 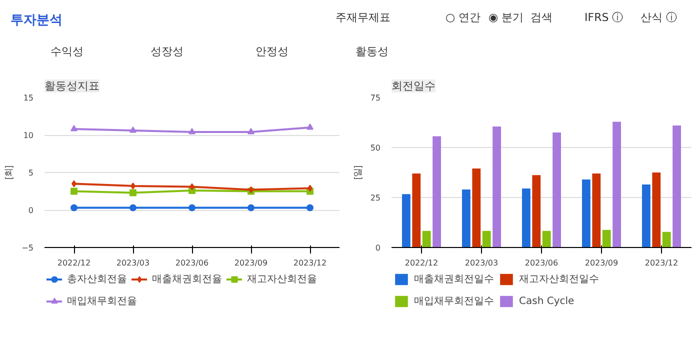 What do you see at coordinates (604, 17) in the screenshot?
I see `text: IFRS ⓘ` at bounding box center [604, 17].